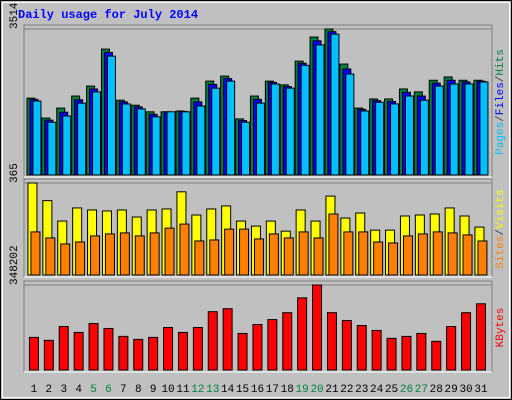 Image resolution: width=512 pixels, height=400 pixels. I want to click on x-tick-label: 9, so click(153, 390).